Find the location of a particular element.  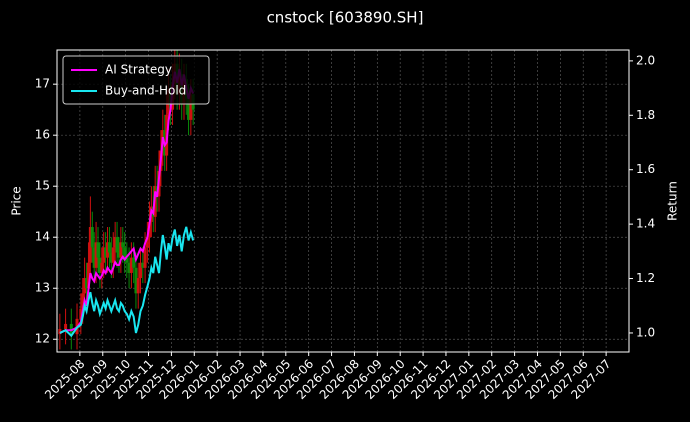

y-tick-label: 14 is located at coordinates (42, 237).